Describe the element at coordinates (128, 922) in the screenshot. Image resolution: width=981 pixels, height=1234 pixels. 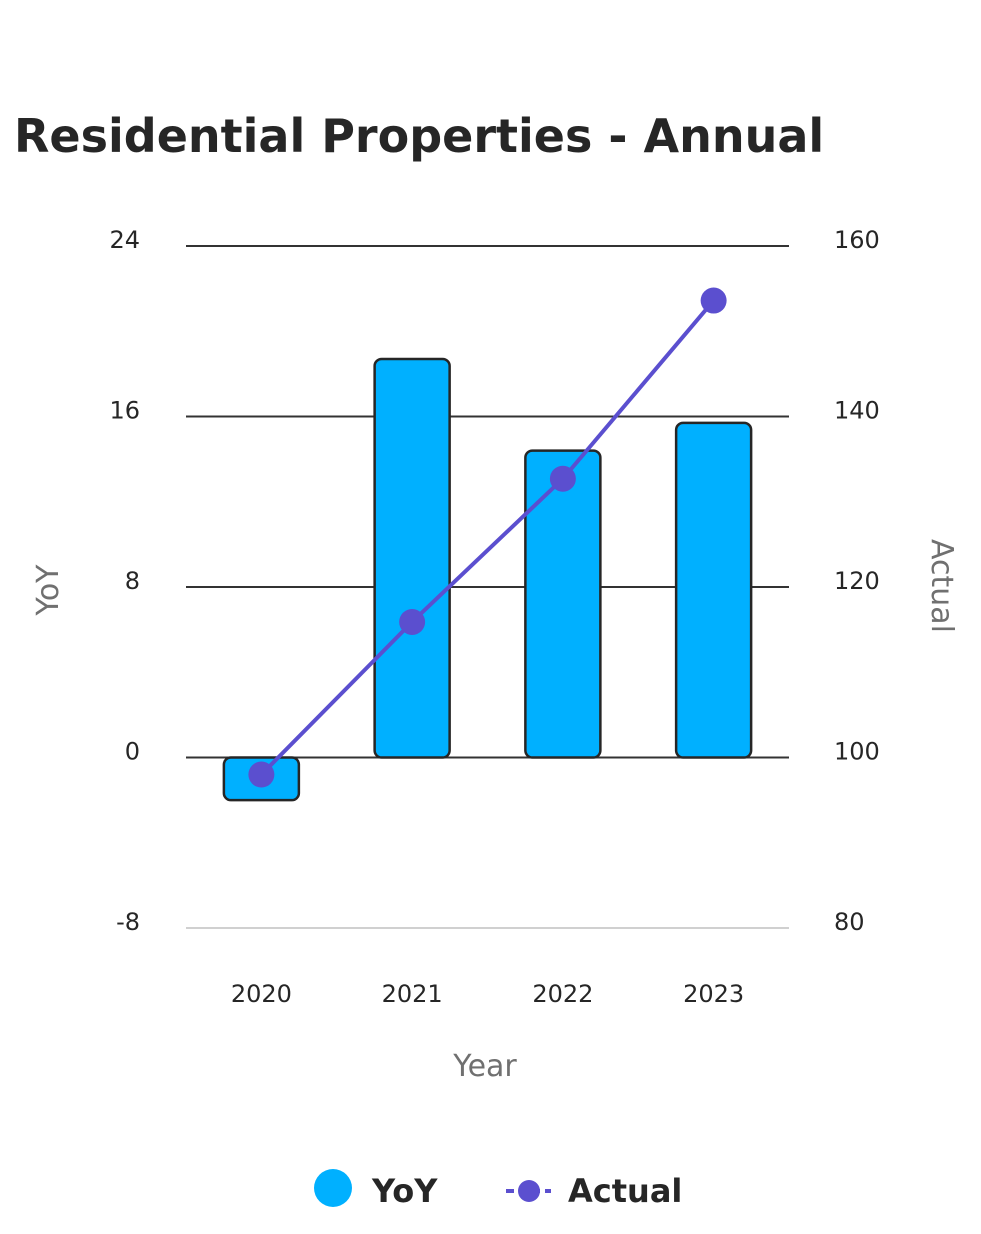
I see `y-tick-label: -8` at that location.